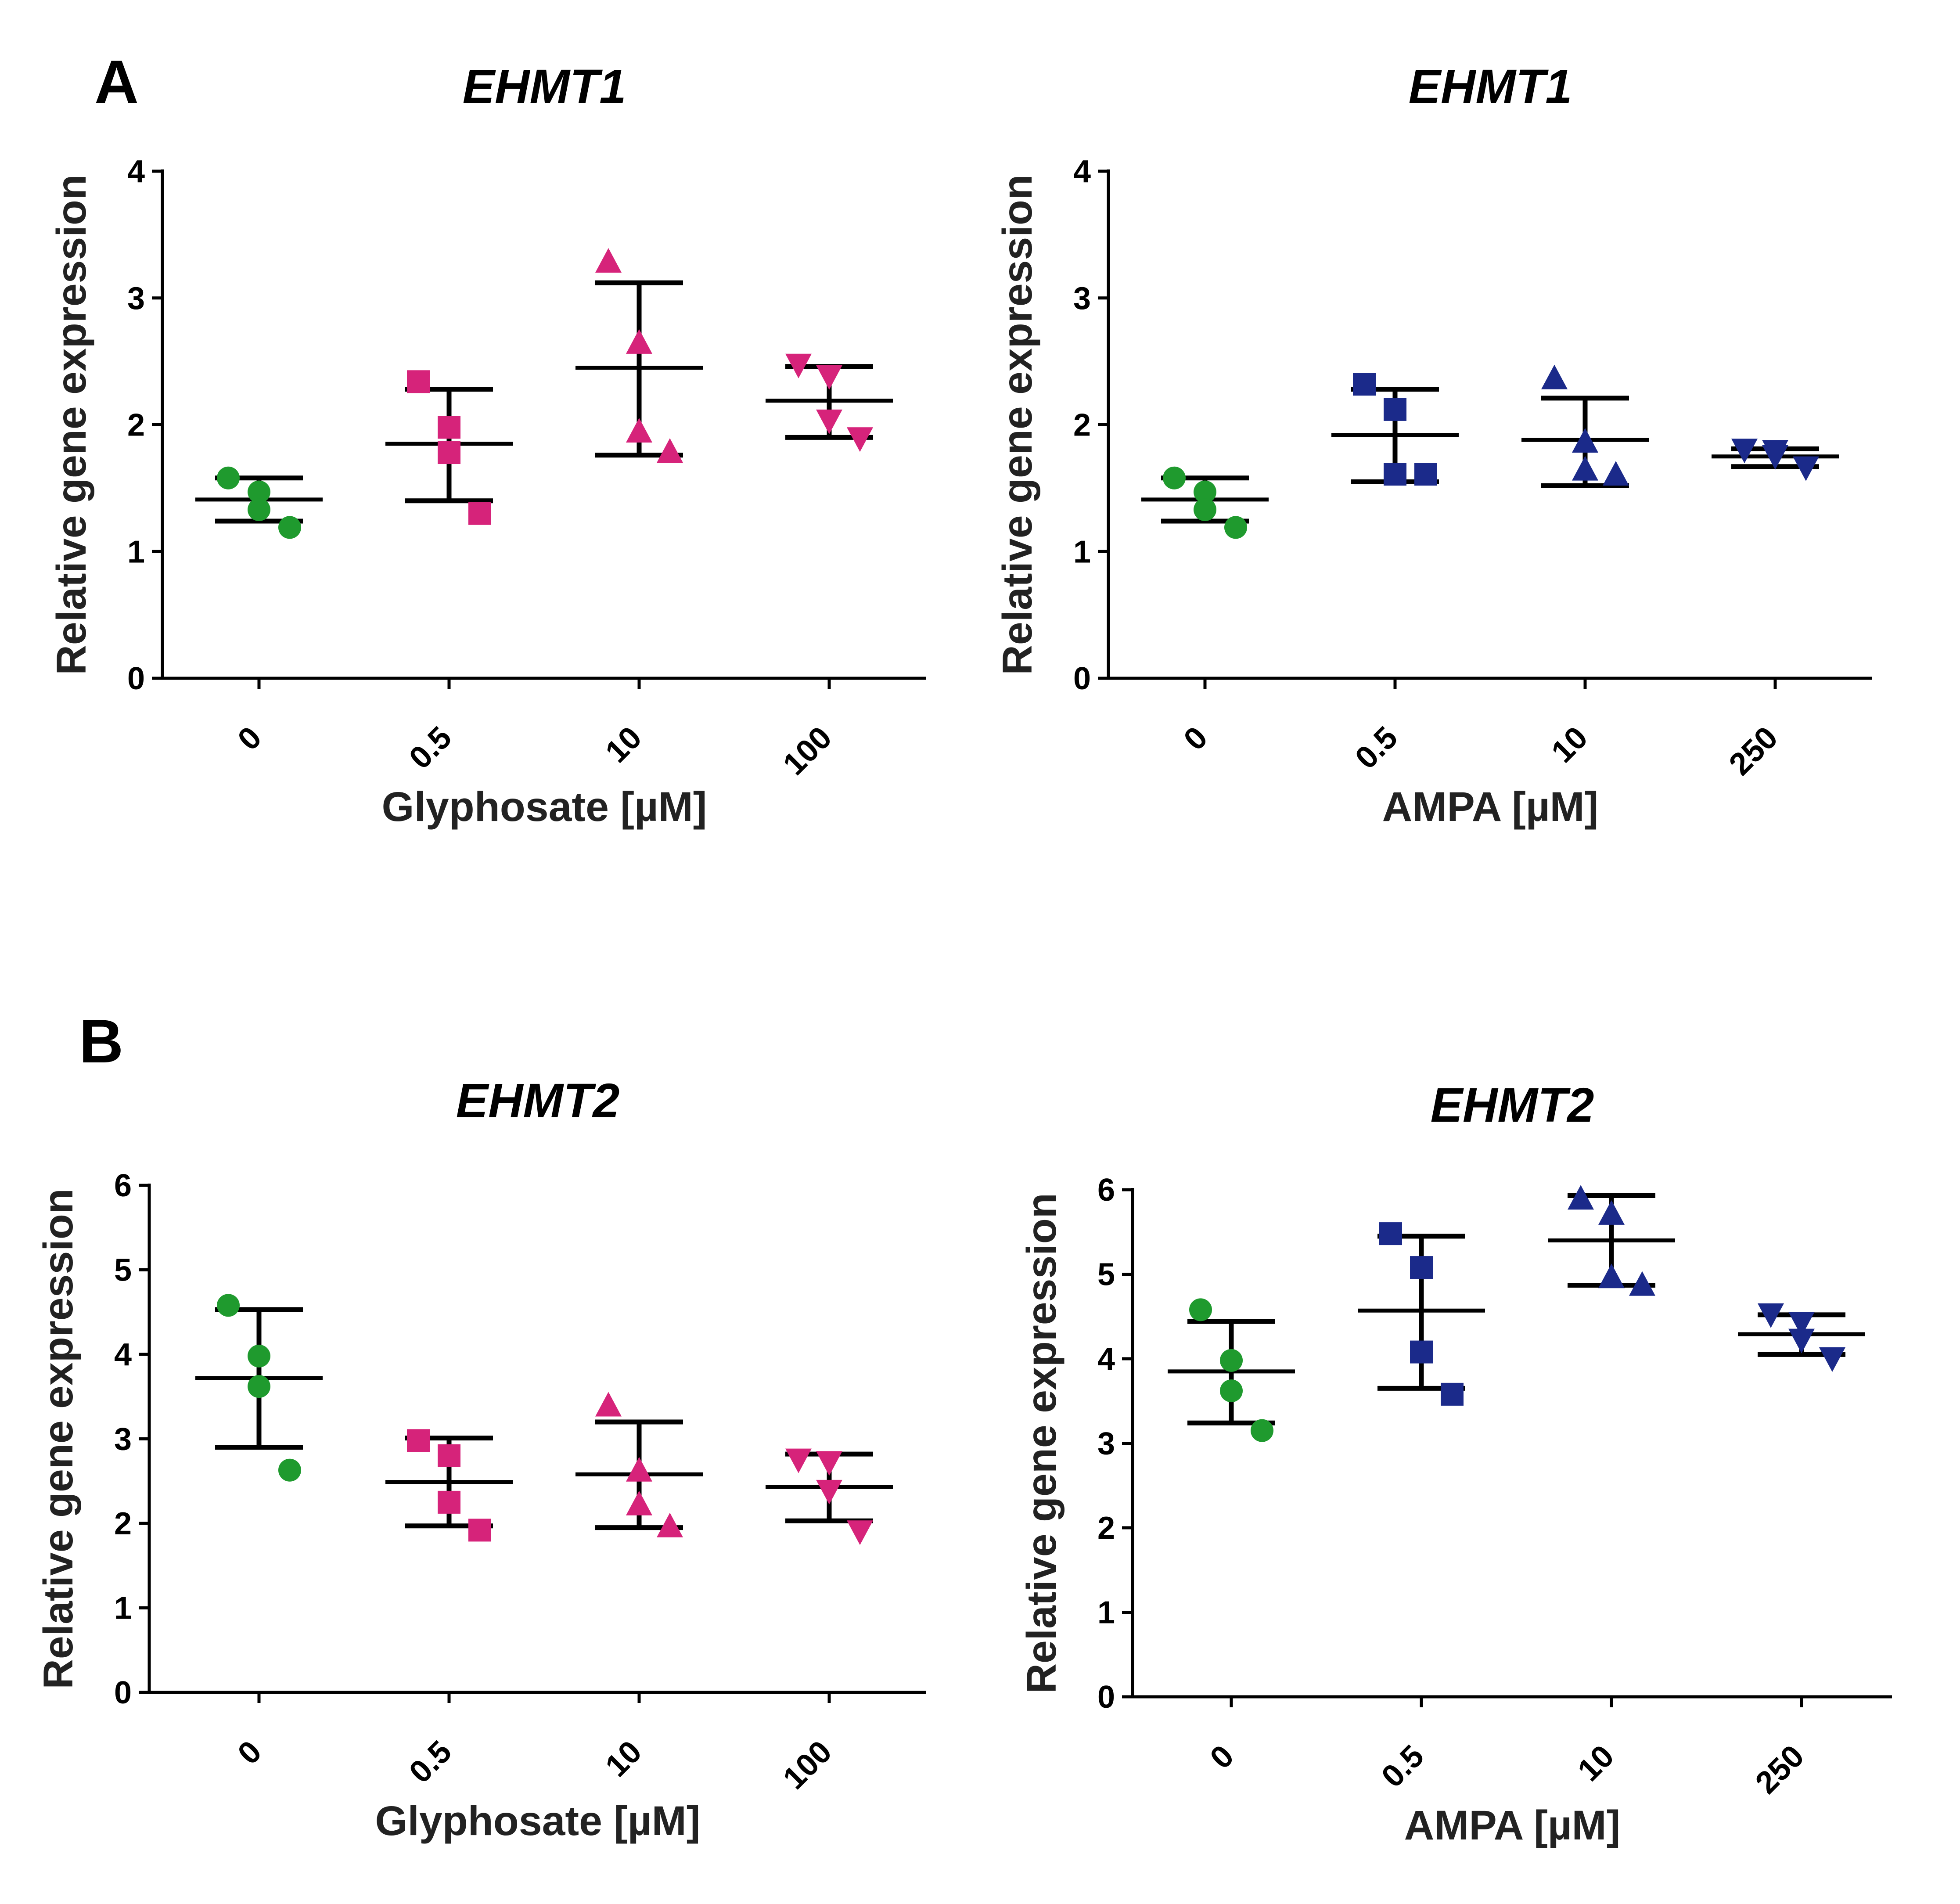 The image size is (1960, 1904). What do you see at coordinates (116, 82) in the screenshot?
I see `panel-label-a: A` at bounding box center [116, 82].